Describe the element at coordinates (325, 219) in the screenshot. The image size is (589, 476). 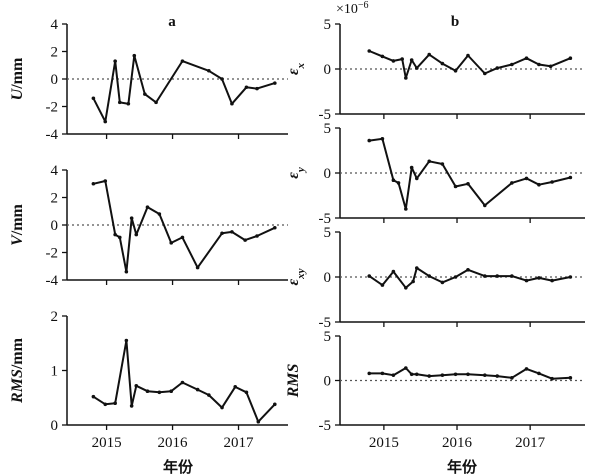
I see `y-tick-label-ey: -5` at that location.